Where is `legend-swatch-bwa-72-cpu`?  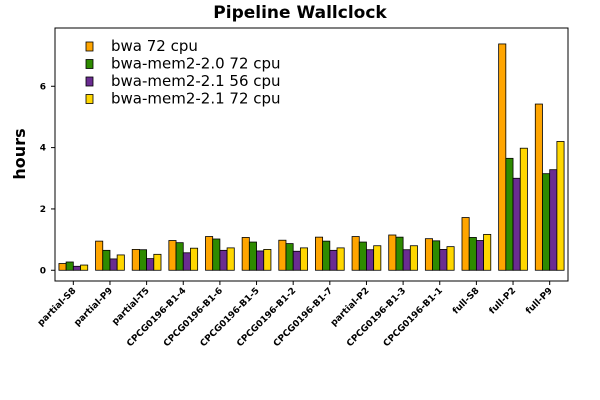
legend-swatch-bwa-72-cpu is located at coordinates (89, 46).